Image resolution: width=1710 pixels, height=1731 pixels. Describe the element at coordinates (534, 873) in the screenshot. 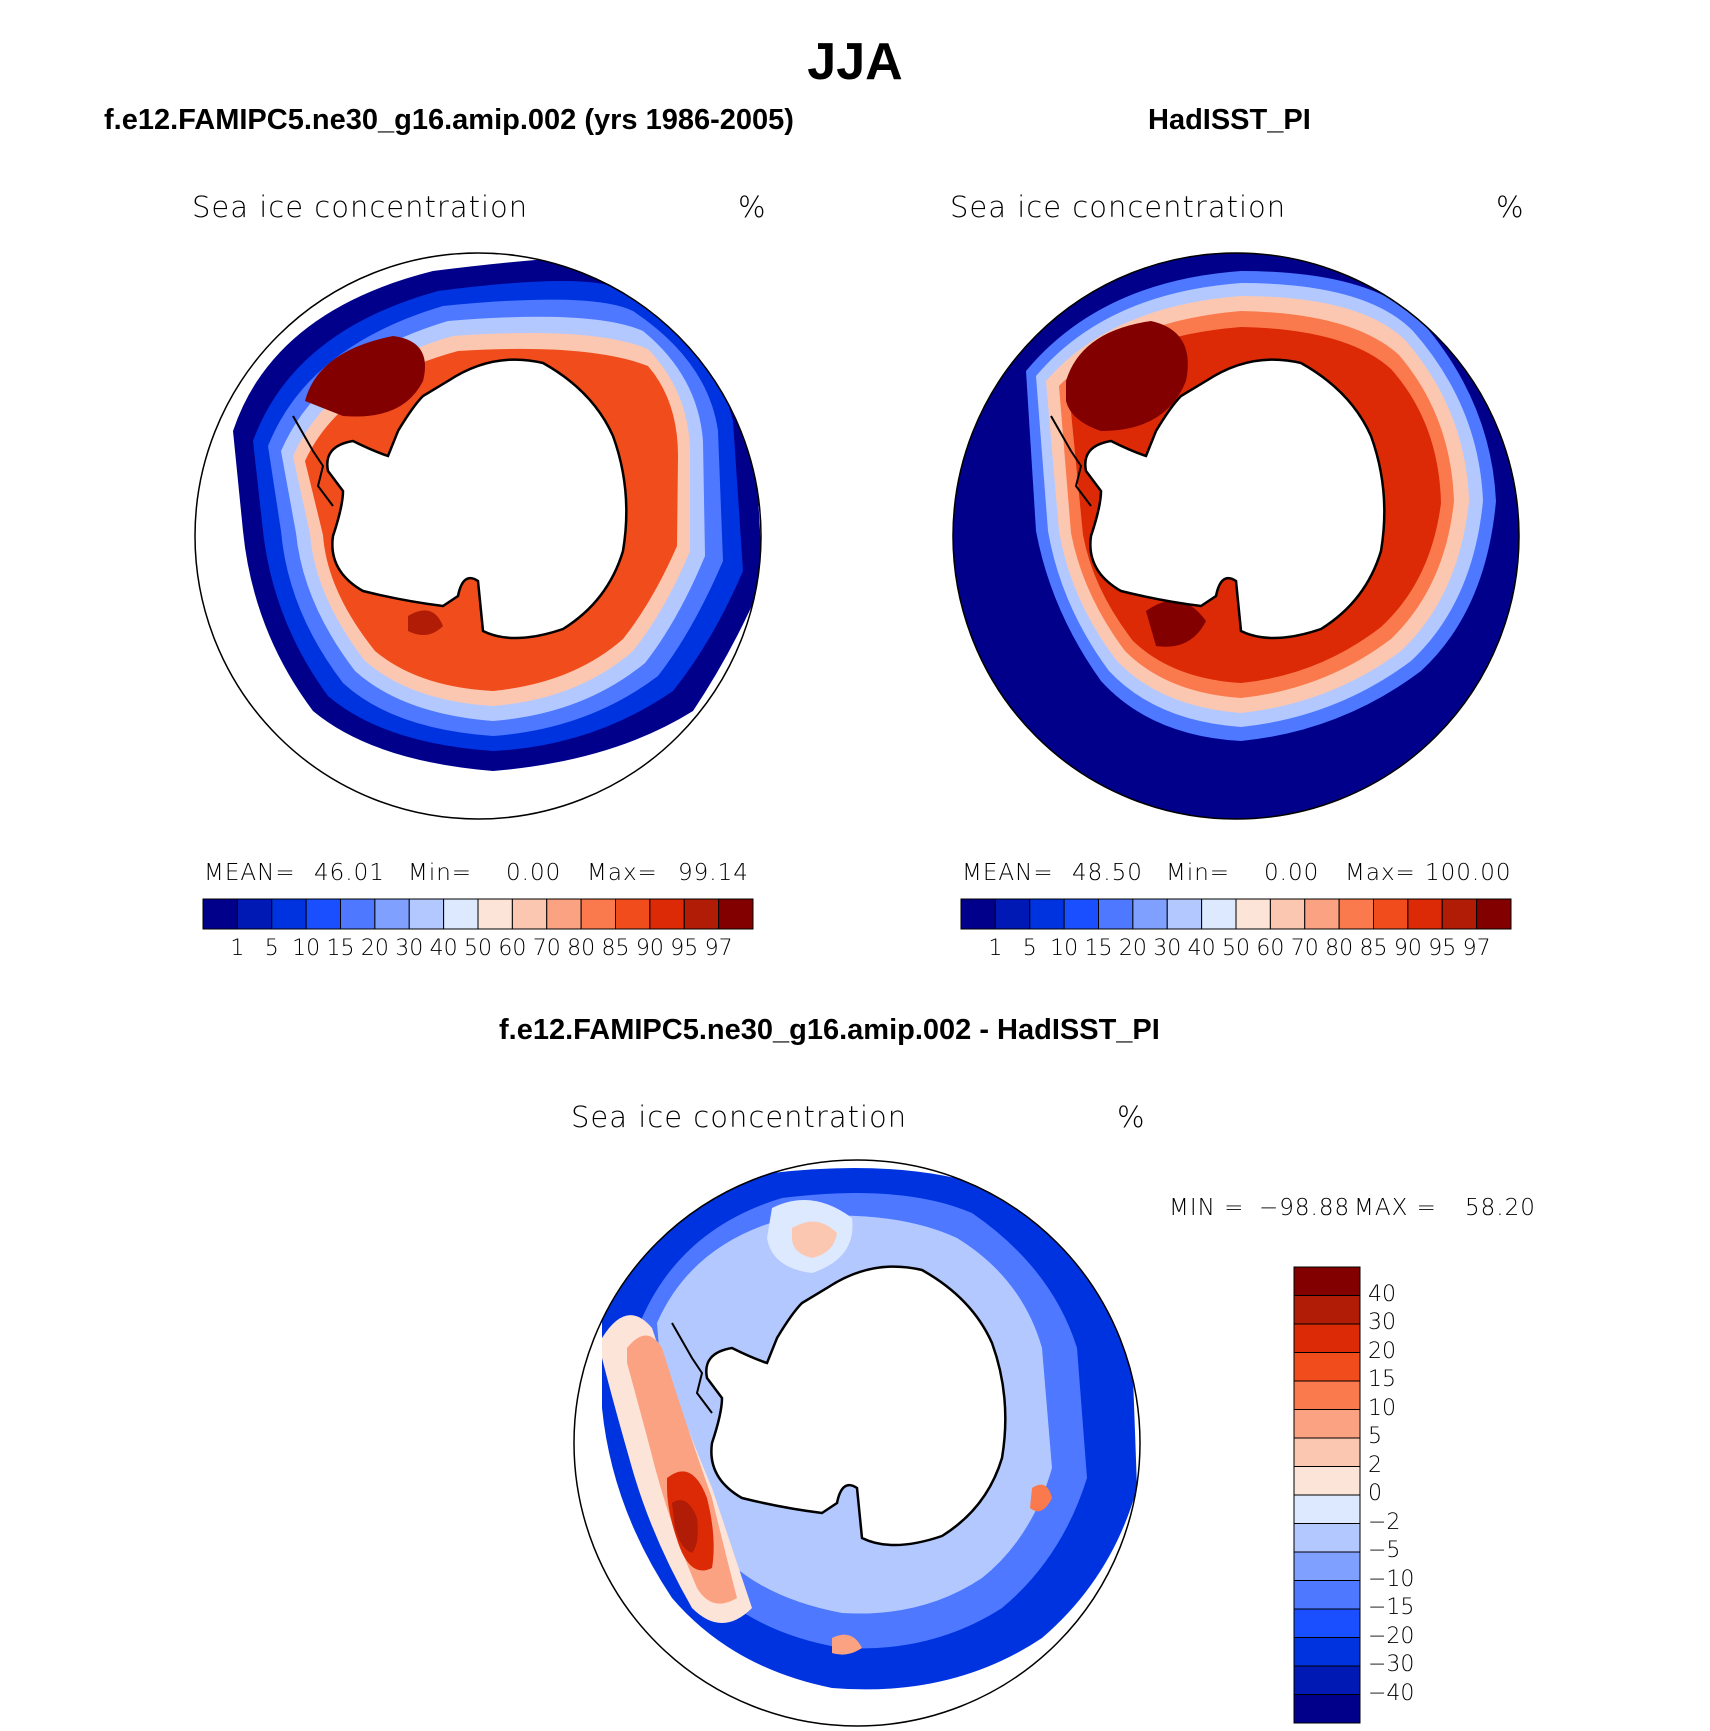

I see `panel1-min-value: 0.00` at that location.